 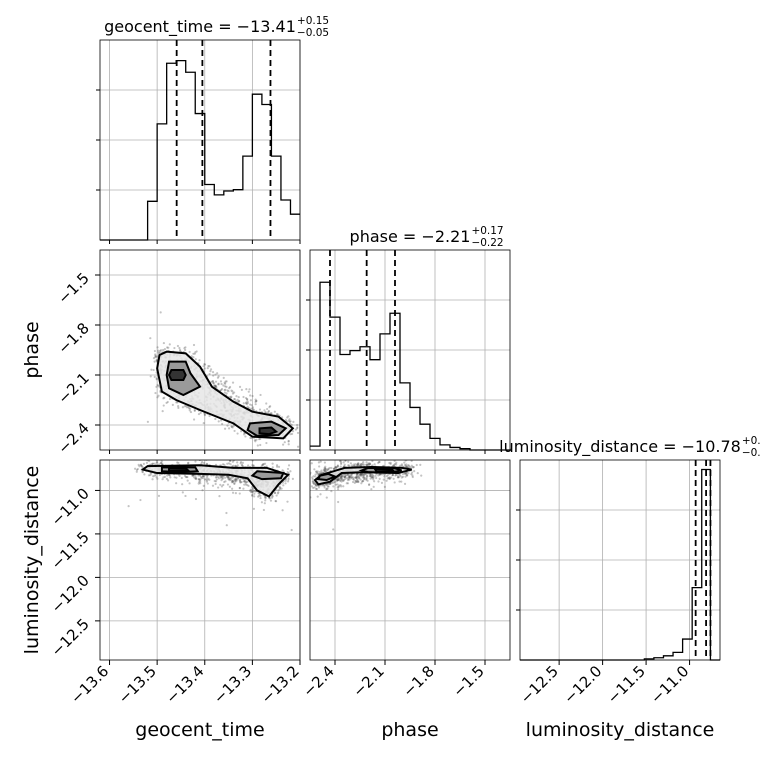 What do you see at coordinates (32, 560) in the screenshot?
I see `y-axis-label-luminosity_distance: luminosity_distance` at bounding box center [32, 560].